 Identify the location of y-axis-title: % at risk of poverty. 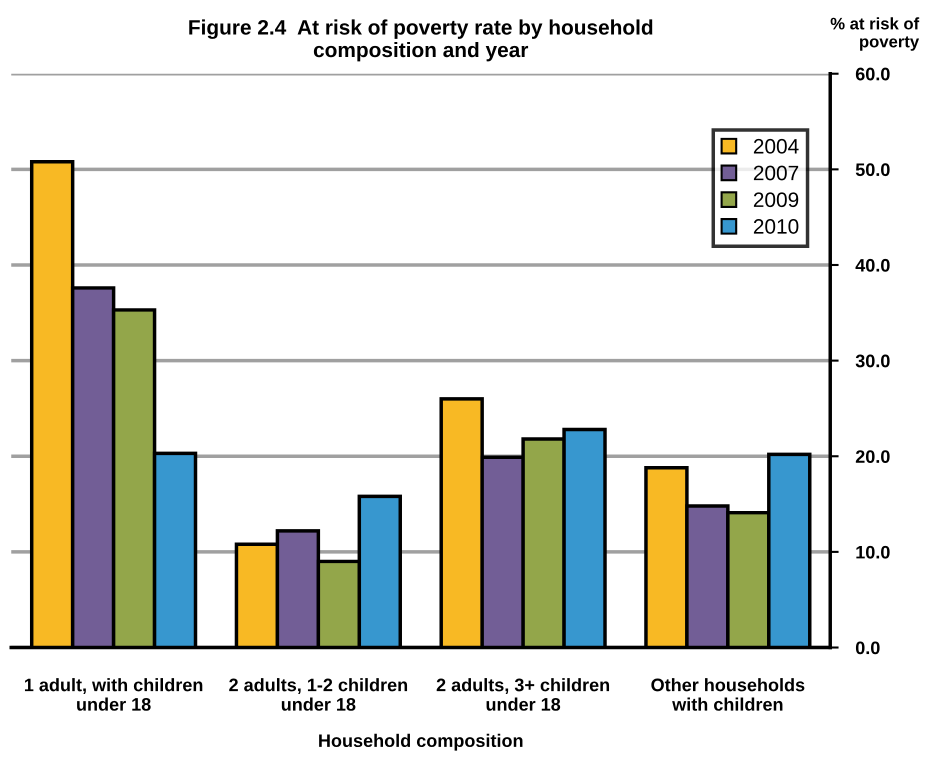
(875, 34).